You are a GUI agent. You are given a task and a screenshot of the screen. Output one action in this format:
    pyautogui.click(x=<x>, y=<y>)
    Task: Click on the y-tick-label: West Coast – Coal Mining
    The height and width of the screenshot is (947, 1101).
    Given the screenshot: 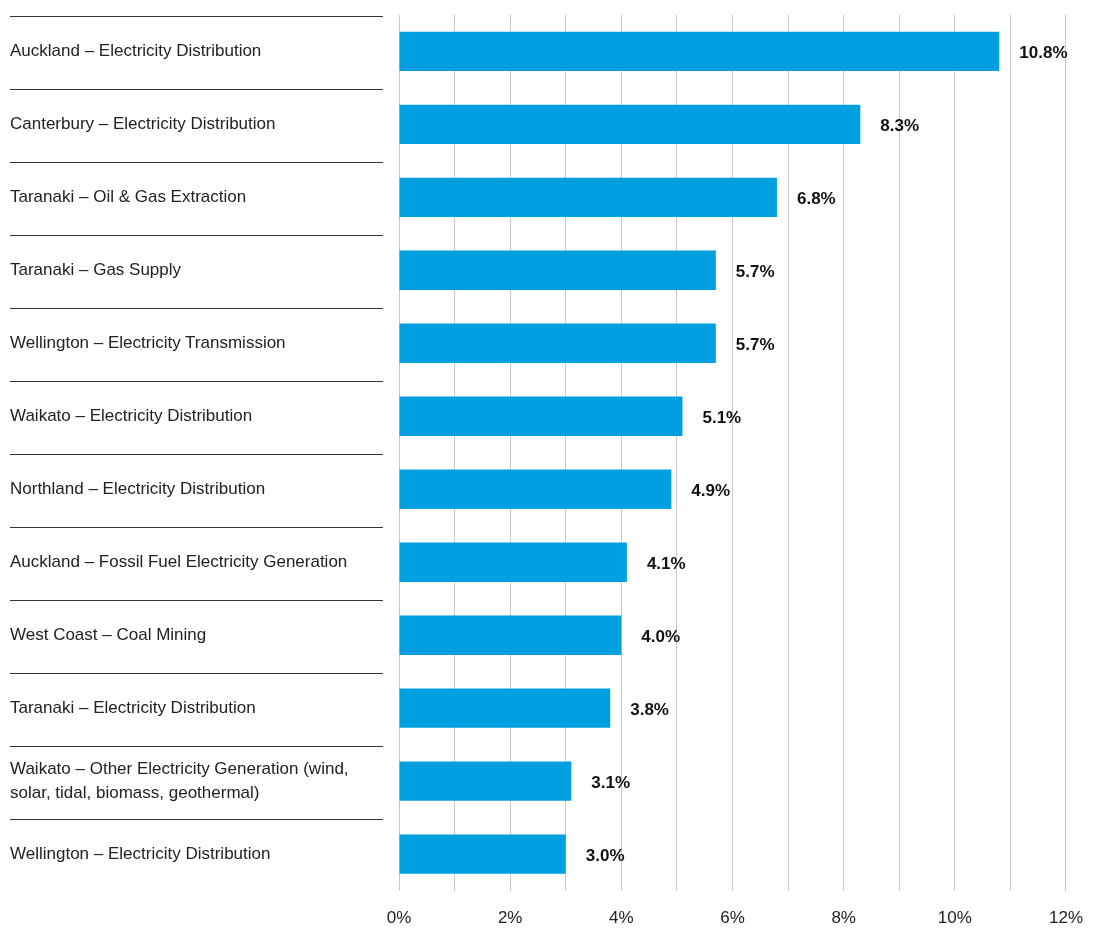 What is the action you would take?
    pyautogui.click(x=108, y=634)
    